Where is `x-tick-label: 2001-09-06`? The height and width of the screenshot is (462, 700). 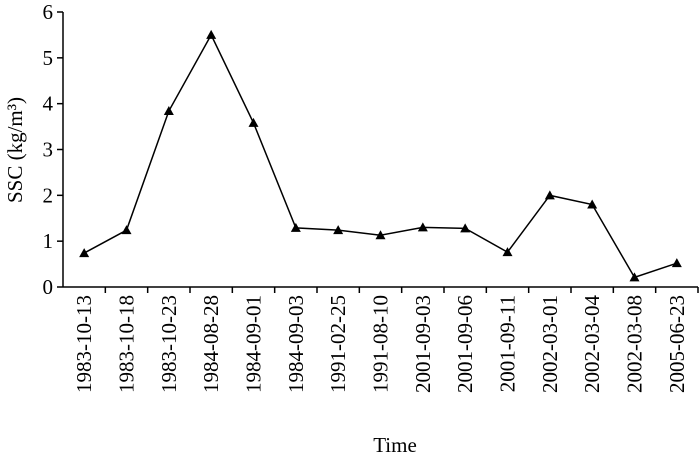 x-tick-label: 2001-09-06 is located at coordinates (465, 344).